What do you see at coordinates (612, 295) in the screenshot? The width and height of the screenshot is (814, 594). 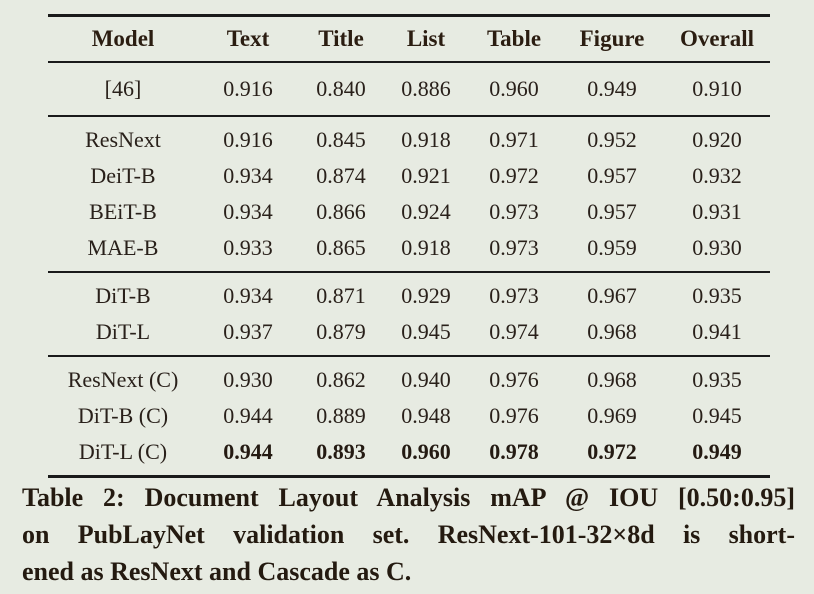 I see `value-cell: 0.967` at bounding box center [612, 295].